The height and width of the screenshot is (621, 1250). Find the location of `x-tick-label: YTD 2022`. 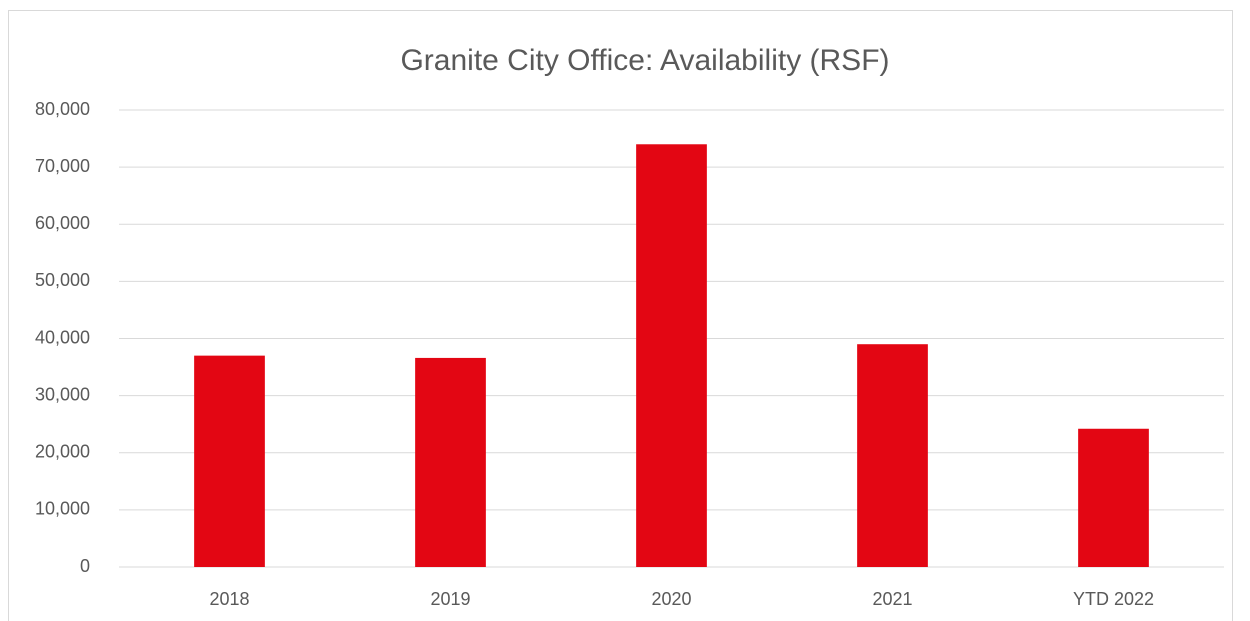

x-tick-label: YTD 2022 is located at coordinates (1113, 599).